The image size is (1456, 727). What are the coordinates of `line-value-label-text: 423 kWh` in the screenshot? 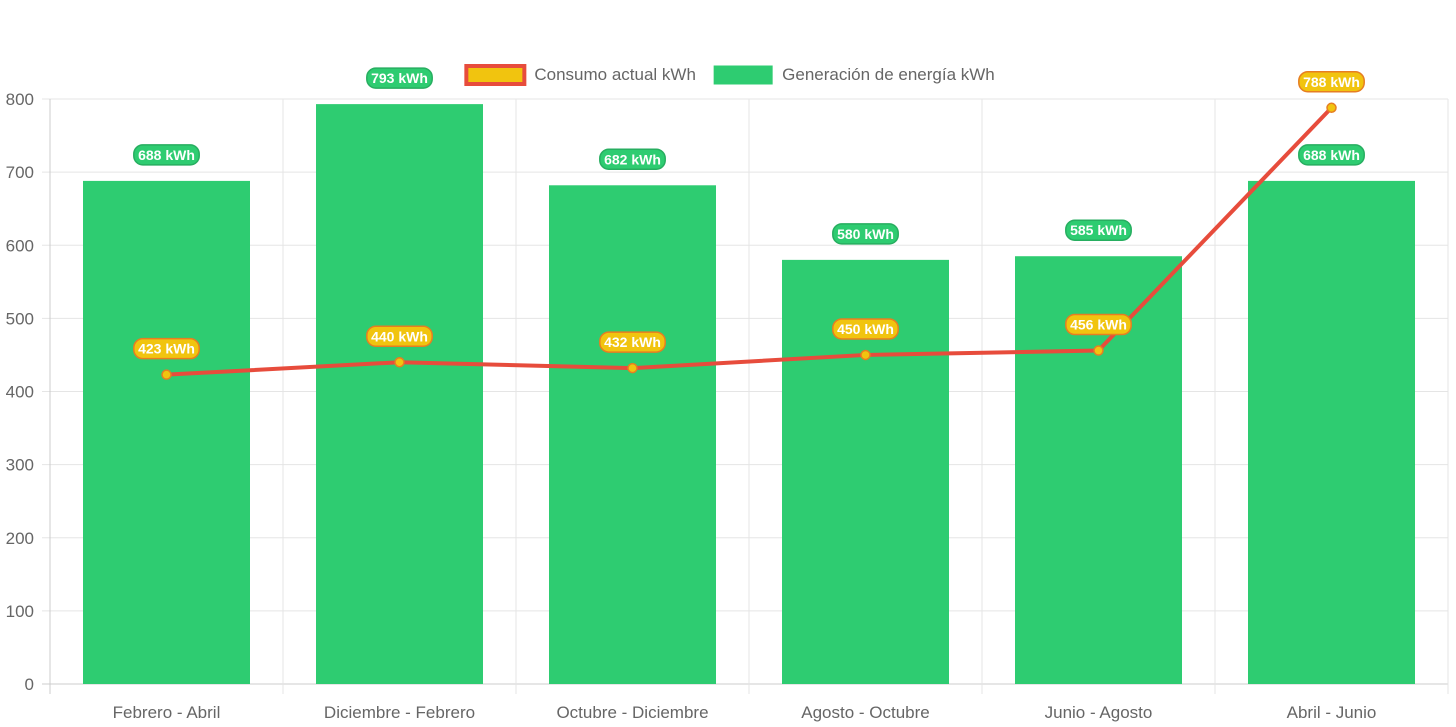 It's located at (166, 349).